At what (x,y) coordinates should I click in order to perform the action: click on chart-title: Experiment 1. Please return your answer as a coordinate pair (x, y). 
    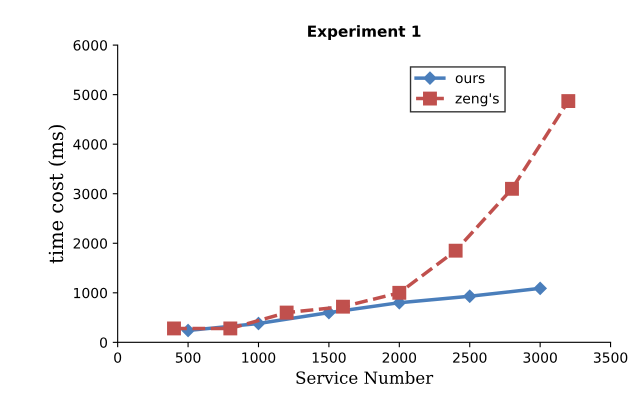
    Looking at the image, I should click on (364, 32).